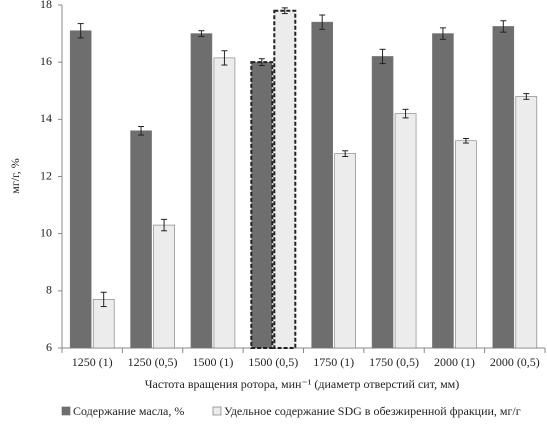 Image resolution: width=547 pixels, height=430 pixels. I want to click on x-tick-label: 2000 (0,5), so click(515, 362).